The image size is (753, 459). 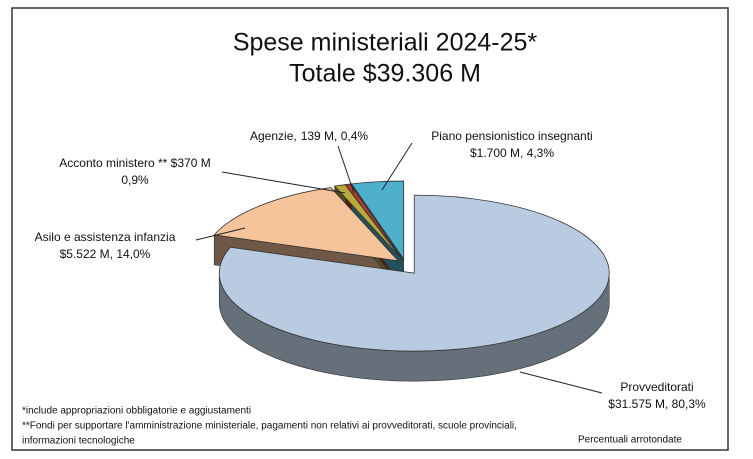 What do you see at coordinates (335, 136) in the screenshot?
I see `value-label: 139 M, 0,4%` at bounding box center [335, 136].